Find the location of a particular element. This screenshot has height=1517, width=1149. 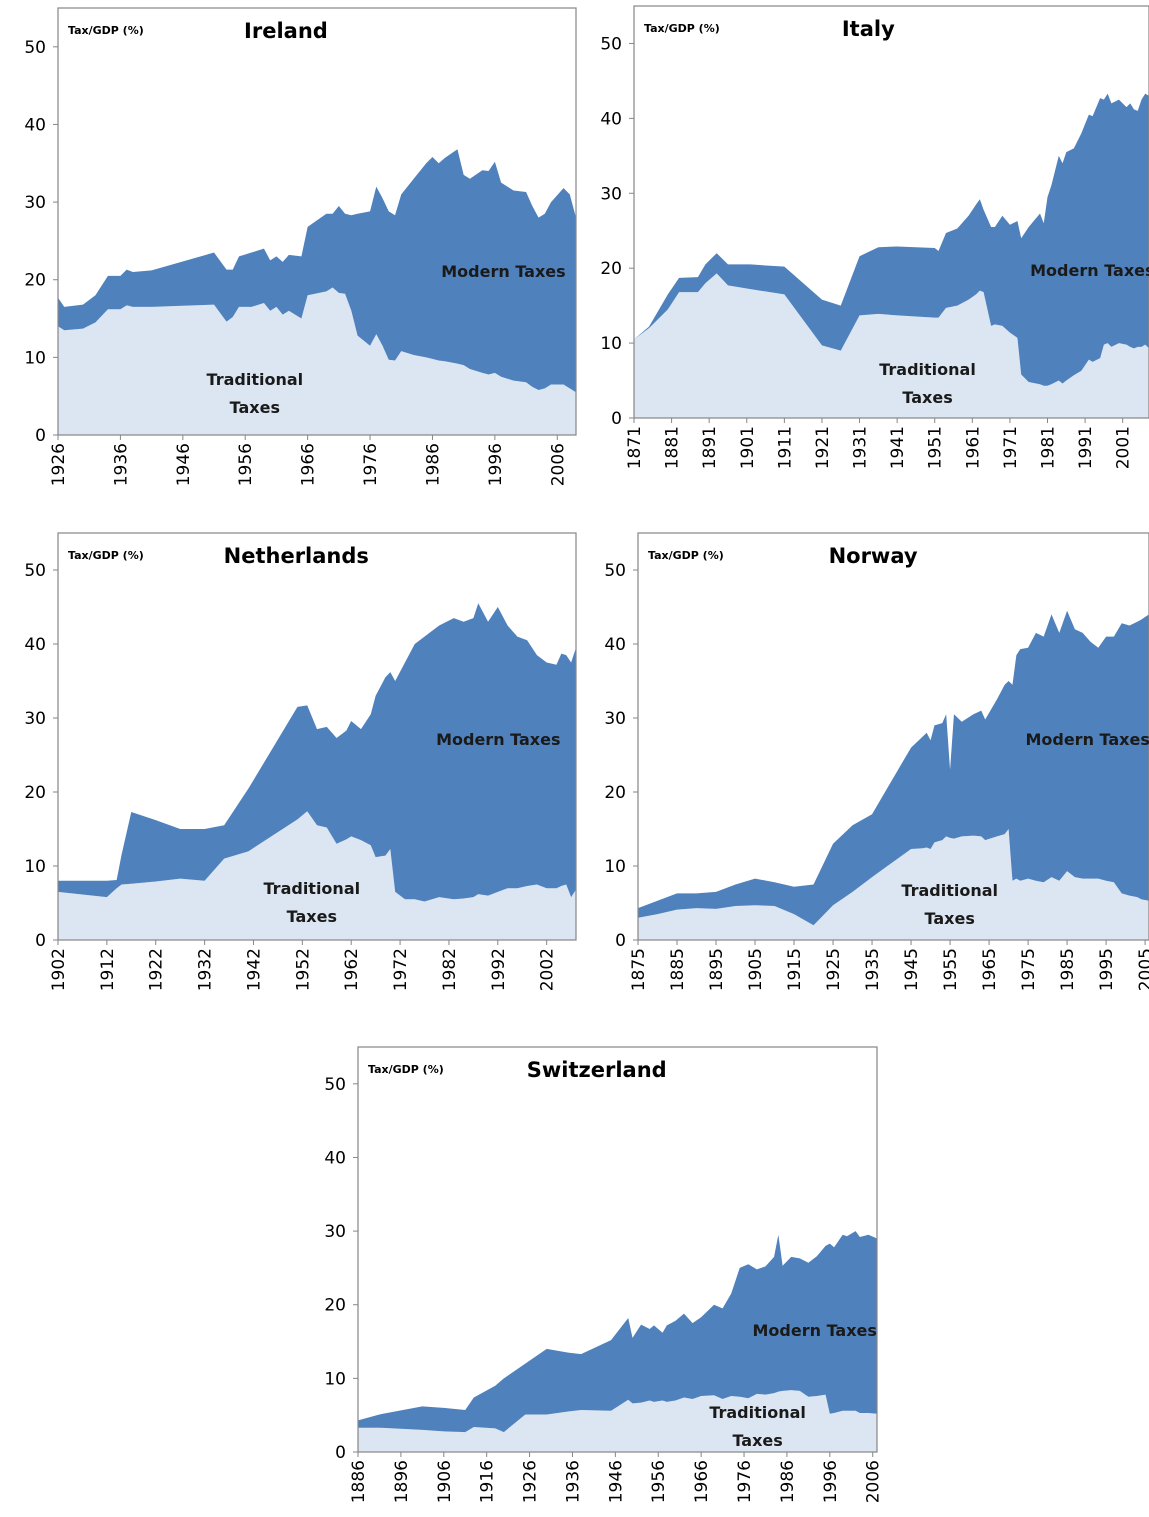

x-tick-label: 1902 is located at coordinates (59, 969).